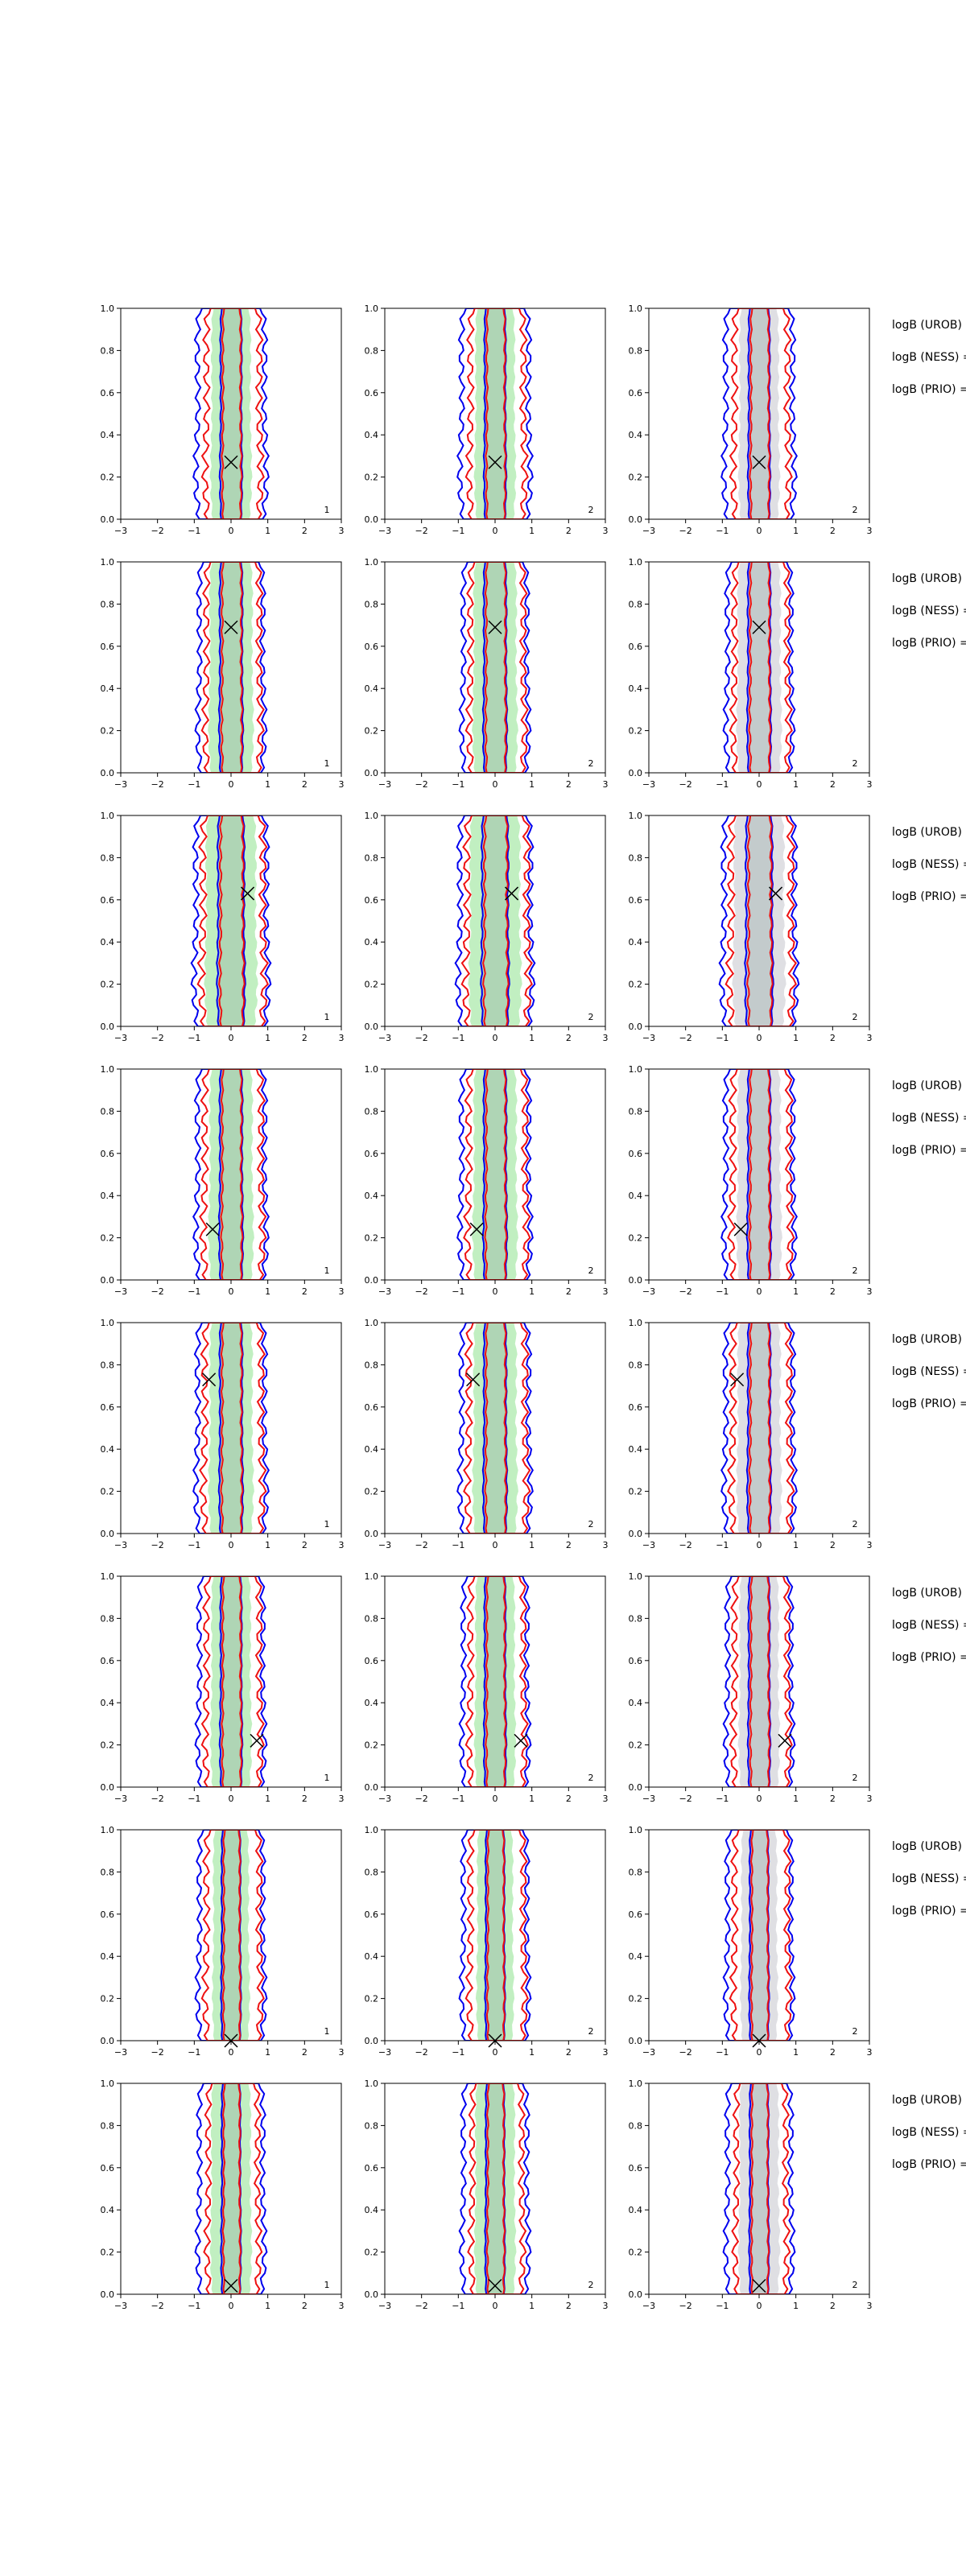  I want to click on density-fill, so click(495, 2188).